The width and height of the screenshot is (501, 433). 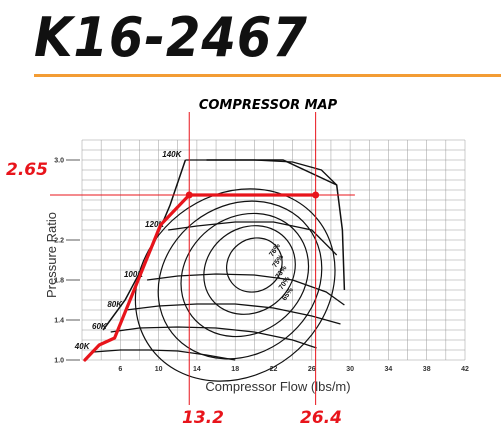 I want to click on y-tick-label: 3.0, so click(x=59, y=161).